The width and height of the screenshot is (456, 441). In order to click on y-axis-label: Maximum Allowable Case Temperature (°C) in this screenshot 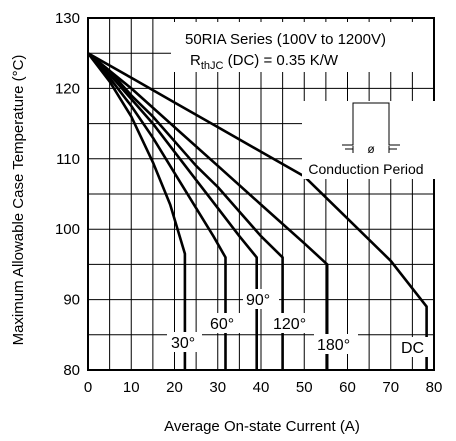, I will do `click(18, 200)`.